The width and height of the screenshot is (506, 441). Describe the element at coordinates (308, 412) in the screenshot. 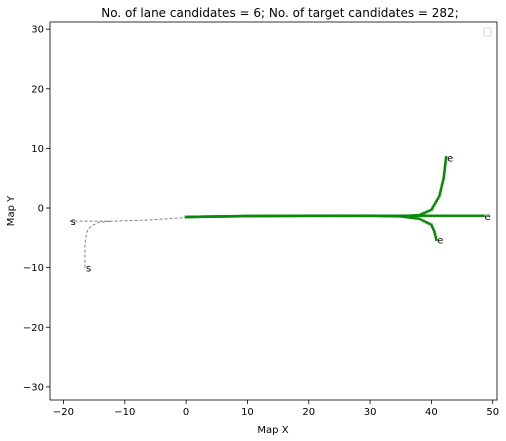

I see `x-tick-label: 20` at that location.